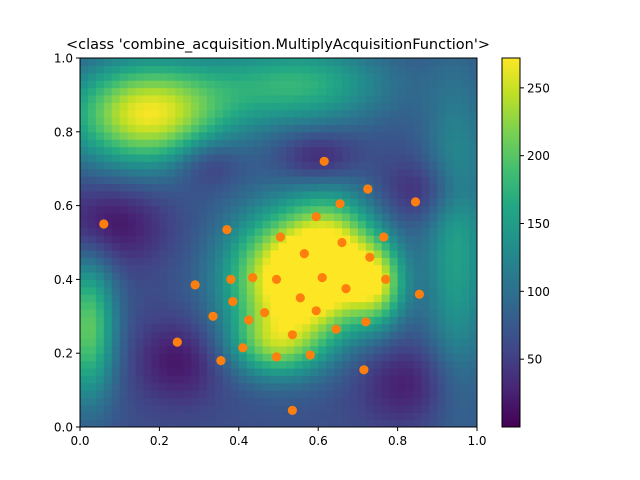  Describe the element at coordinates (476, 441) in the screenshot. I see `x-tick-label: 1.0` at that location.